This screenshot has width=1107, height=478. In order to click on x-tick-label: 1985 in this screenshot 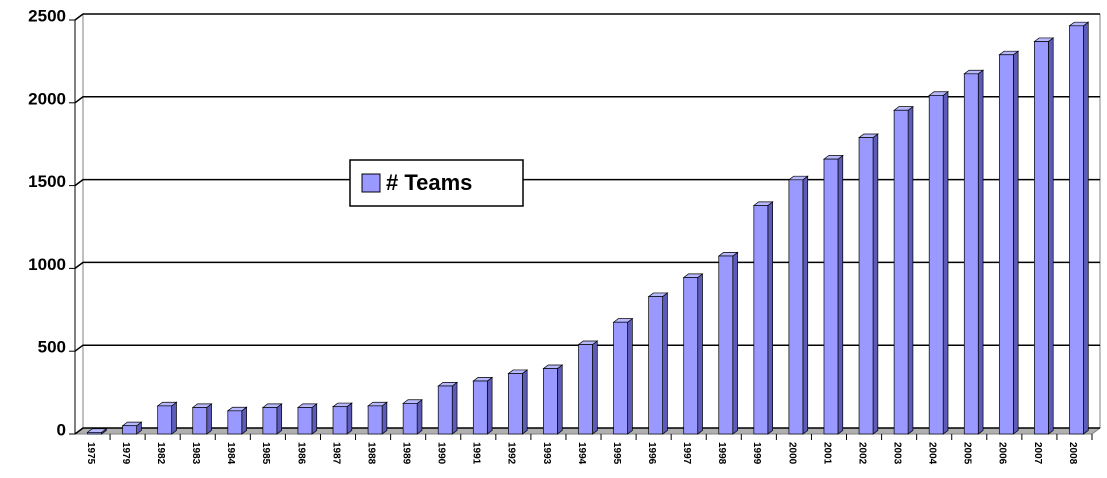, I will do `click(265, 453)`.